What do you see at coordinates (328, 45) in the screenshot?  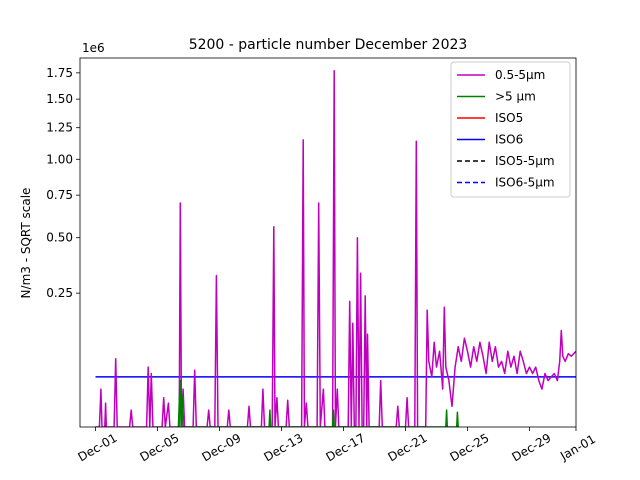 I see `chart-title: 5200 - particle number December 2023` at bounding box center [328, 45].